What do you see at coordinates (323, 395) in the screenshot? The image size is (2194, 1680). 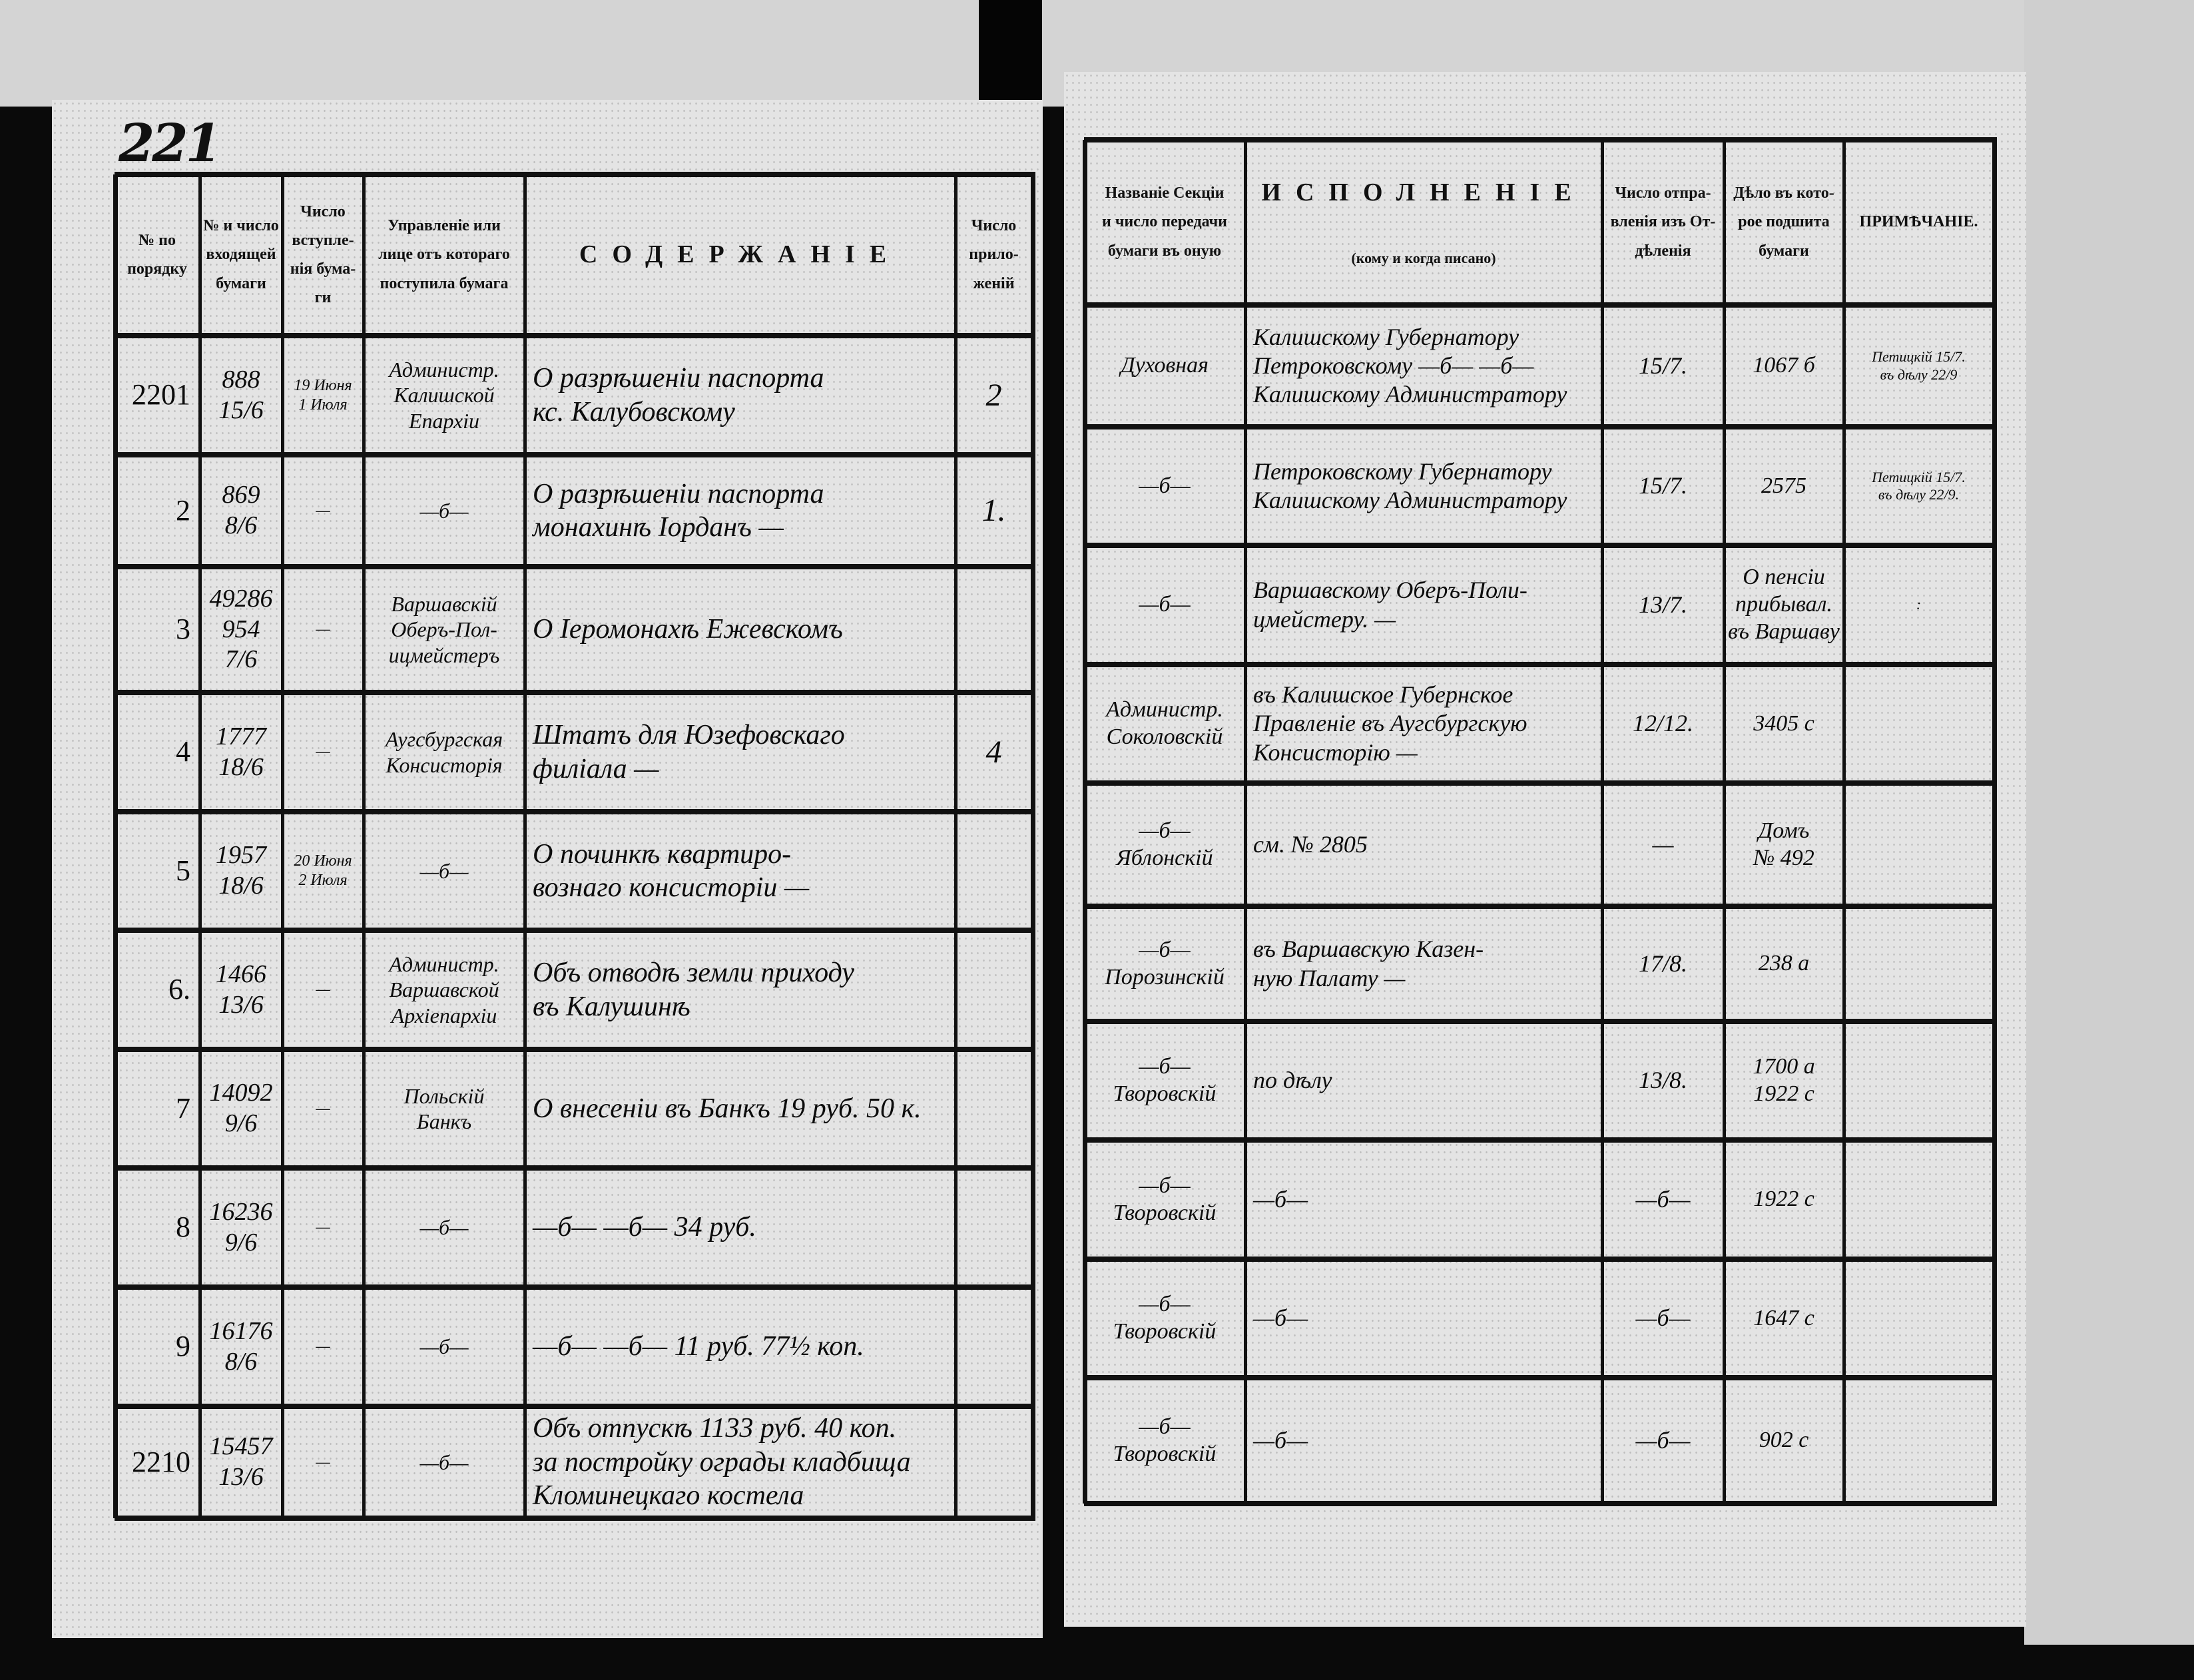 I see `cell-arrival: 19 Июня 1 Июля` at bounding box center [323, 395].